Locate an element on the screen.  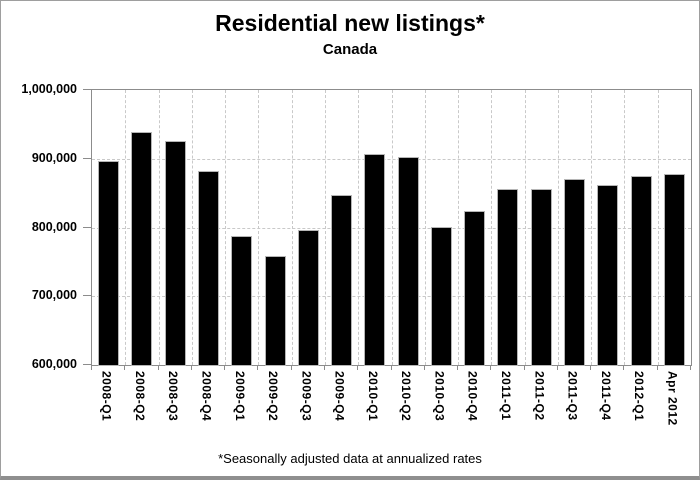
bar-2011-Q3 is located at coordinates (575, 272).